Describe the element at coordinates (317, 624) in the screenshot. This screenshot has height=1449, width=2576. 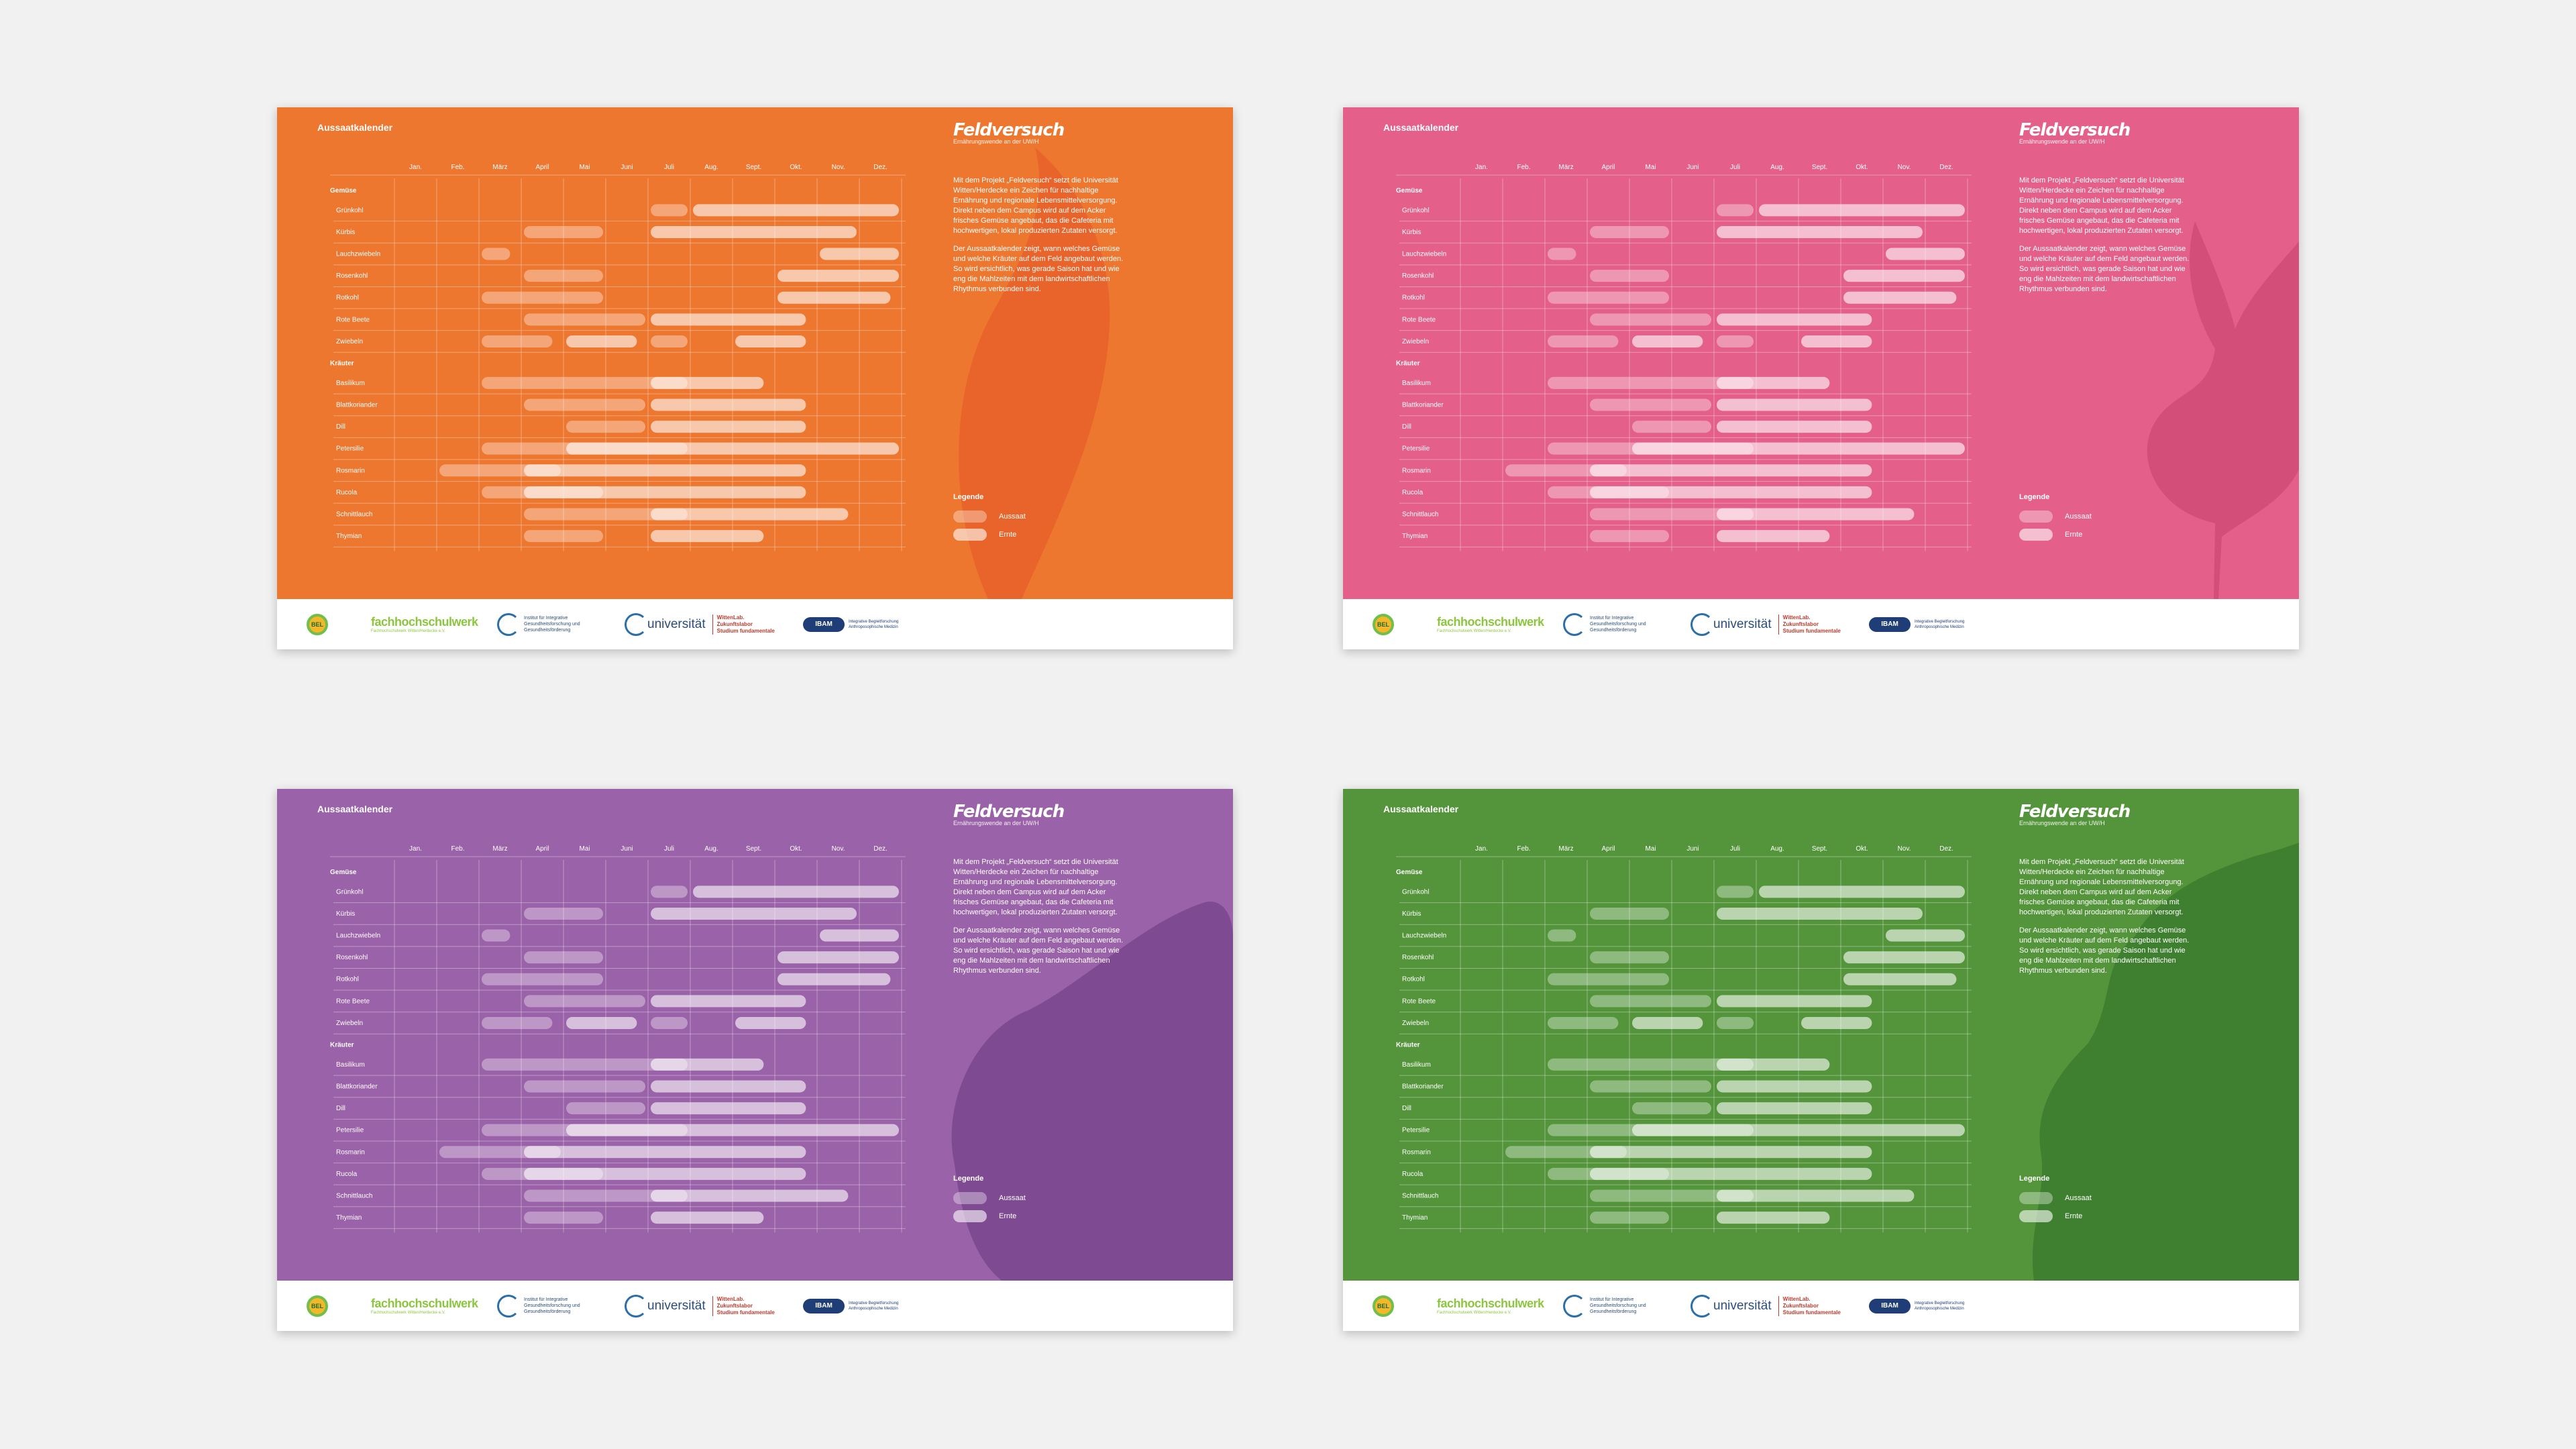
I see `logo-bel: BEL` at that location.